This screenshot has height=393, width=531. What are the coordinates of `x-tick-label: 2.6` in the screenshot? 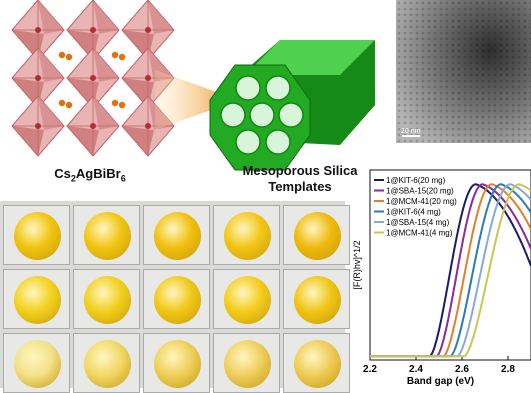 It's located at (462, 369).